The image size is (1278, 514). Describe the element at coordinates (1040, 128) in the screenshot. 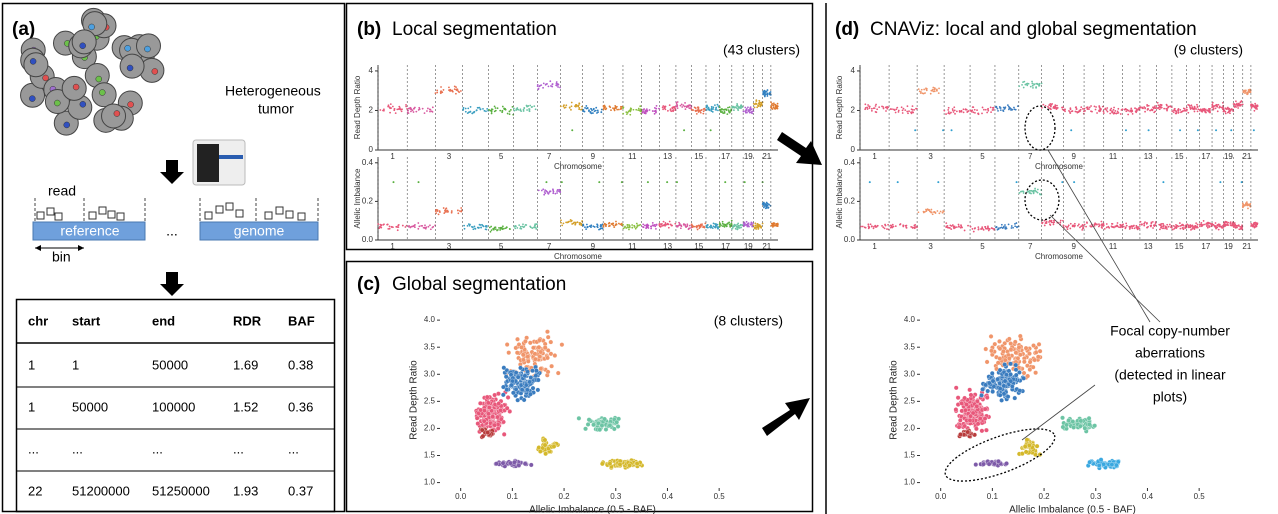

I see `highlight-ellipse` at that location.